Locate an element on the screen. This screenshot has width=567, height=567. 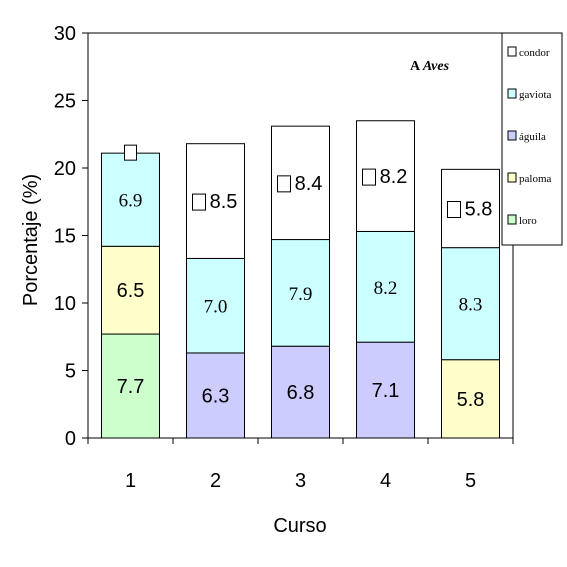
y-tick-label: 25 is located at coordinates (65, 102).